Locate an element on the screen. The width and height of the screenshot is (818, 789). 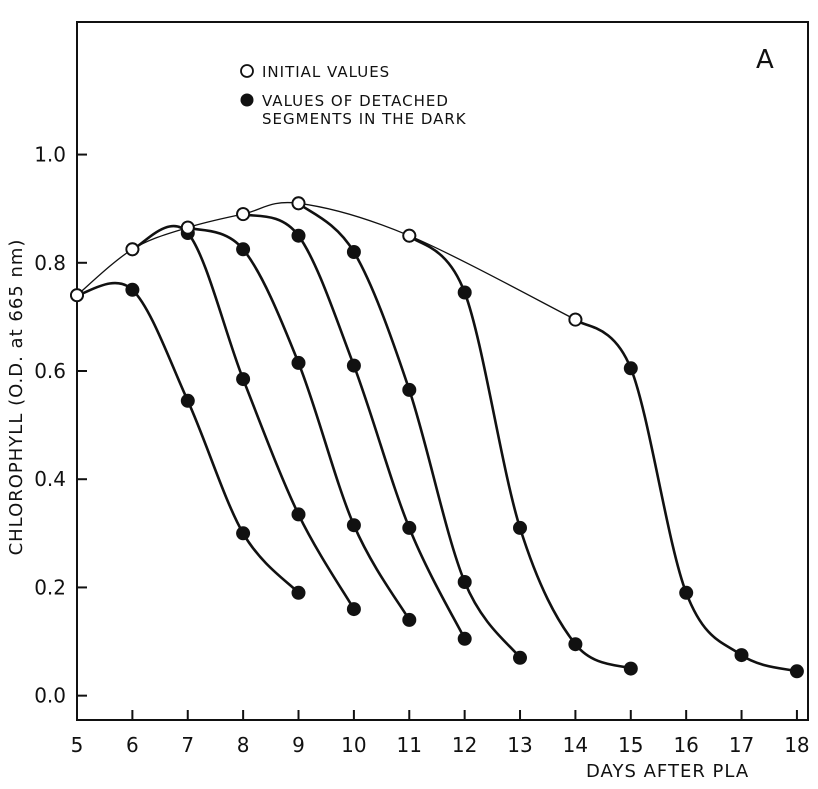
y-tick-label: 0.6 is located at coordinates (50, 371).